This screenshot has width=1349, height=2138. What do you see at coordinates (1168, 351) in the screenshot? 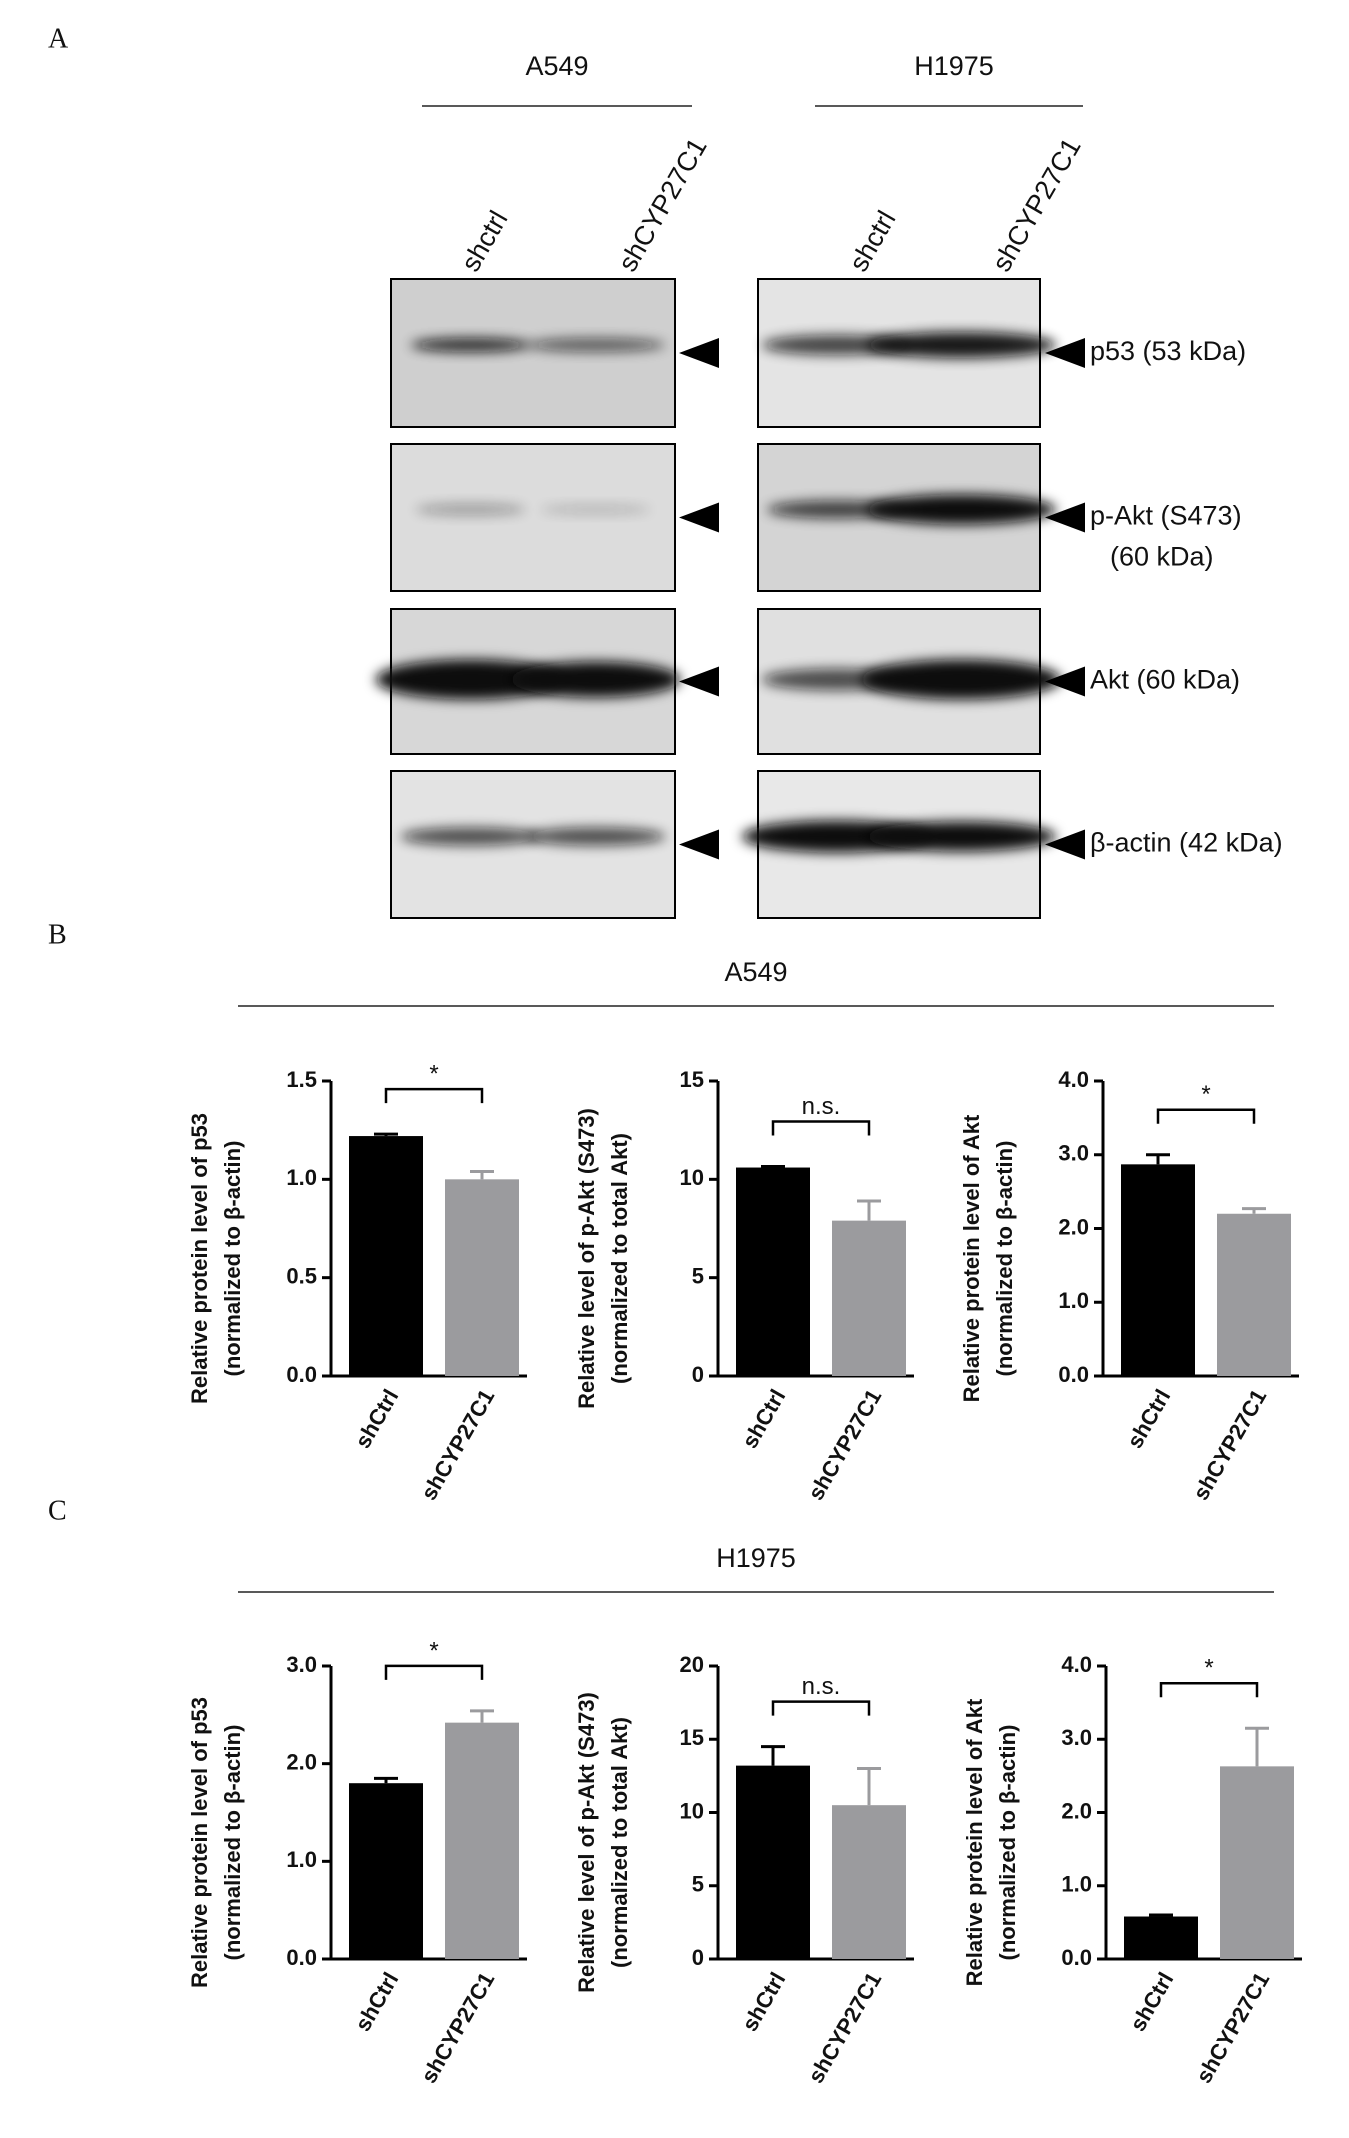
I see `blot-label: p53 (53 kDa)` at bounding box center [1168, 351].